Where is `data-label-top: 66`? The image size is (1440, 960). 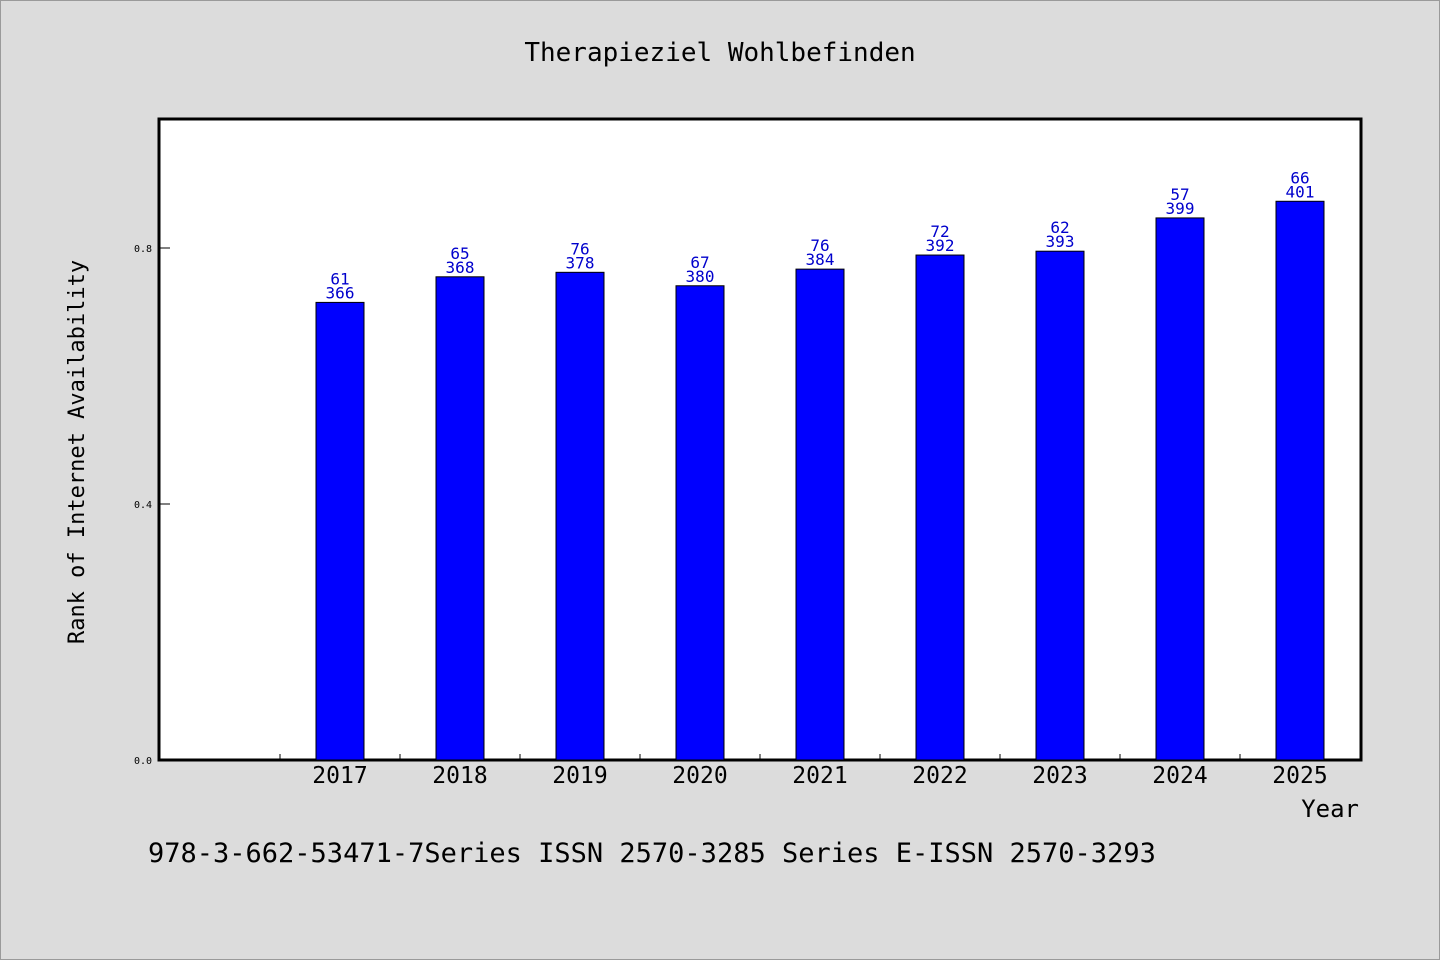 data-label-top: 66 is located at coordinates (1299, 177).